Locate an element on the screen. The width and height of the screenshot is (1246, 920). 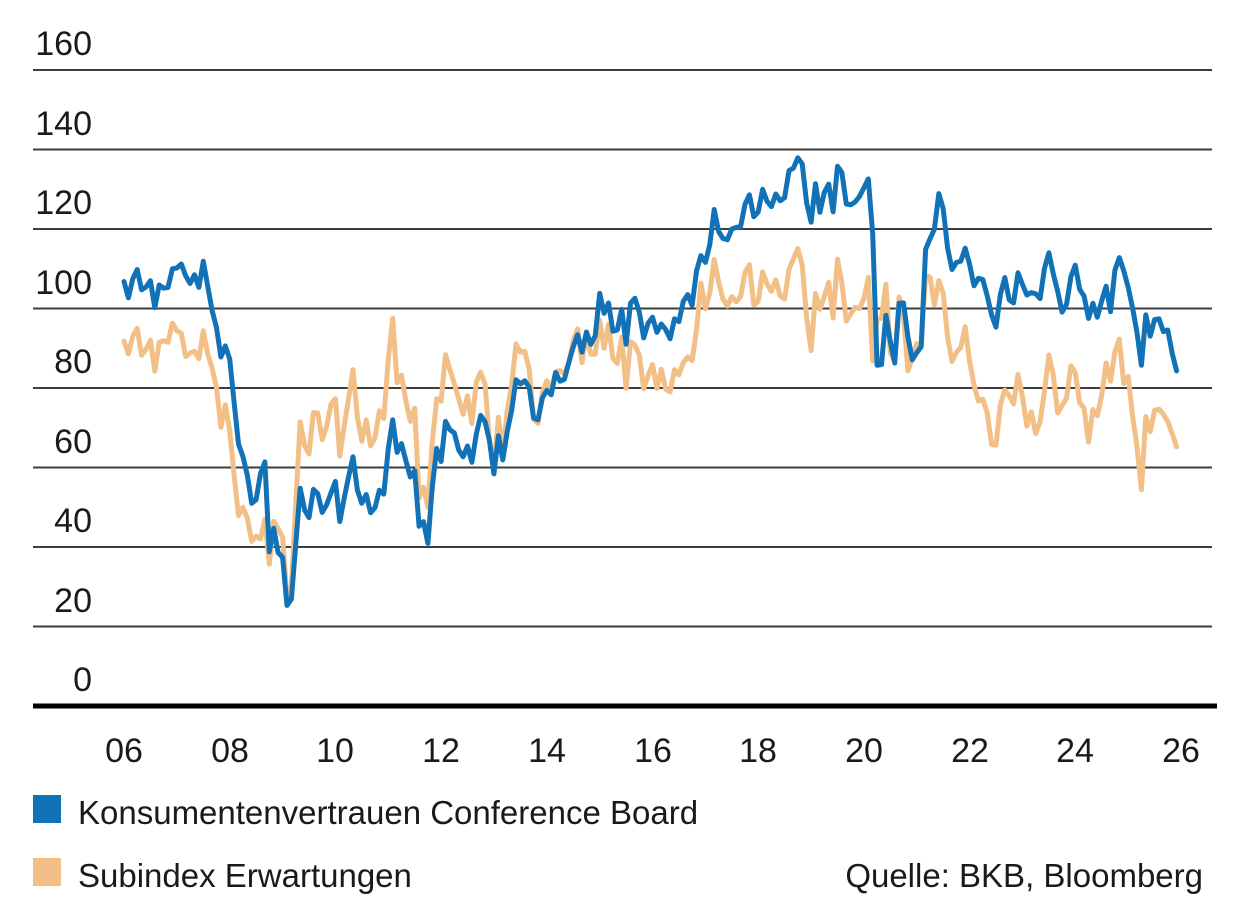
legend-label-subindex: Subindex Erwartungen is located at coordinates (245, 875).